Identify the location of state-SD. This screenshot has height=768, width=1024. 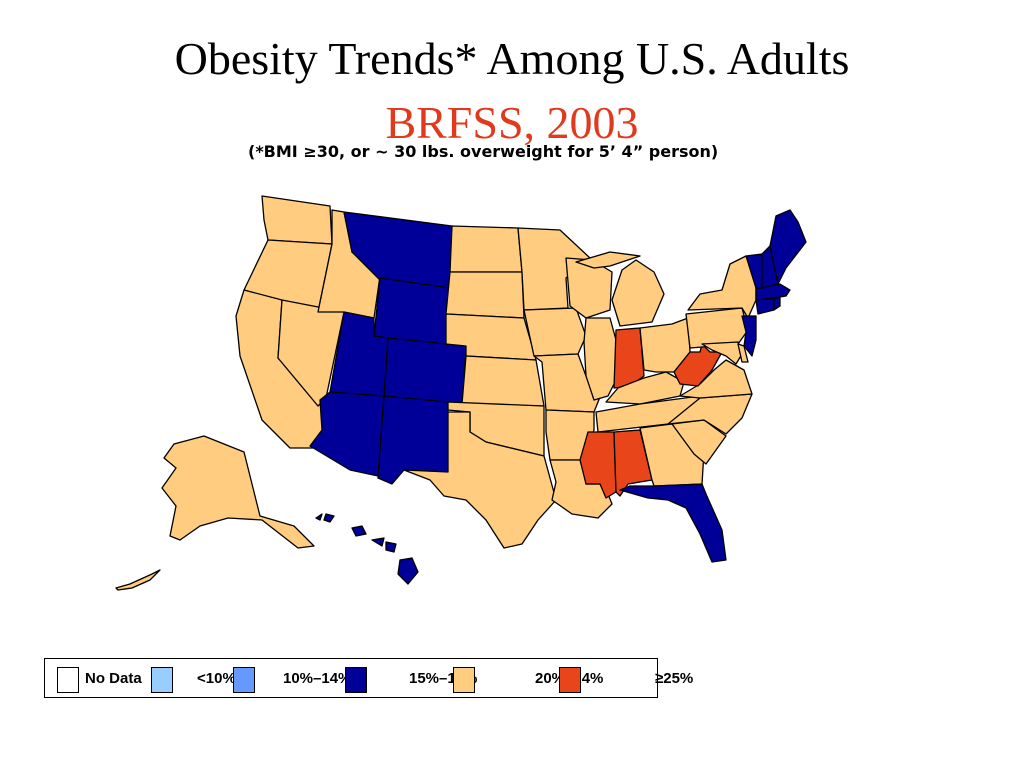
(485, 295).